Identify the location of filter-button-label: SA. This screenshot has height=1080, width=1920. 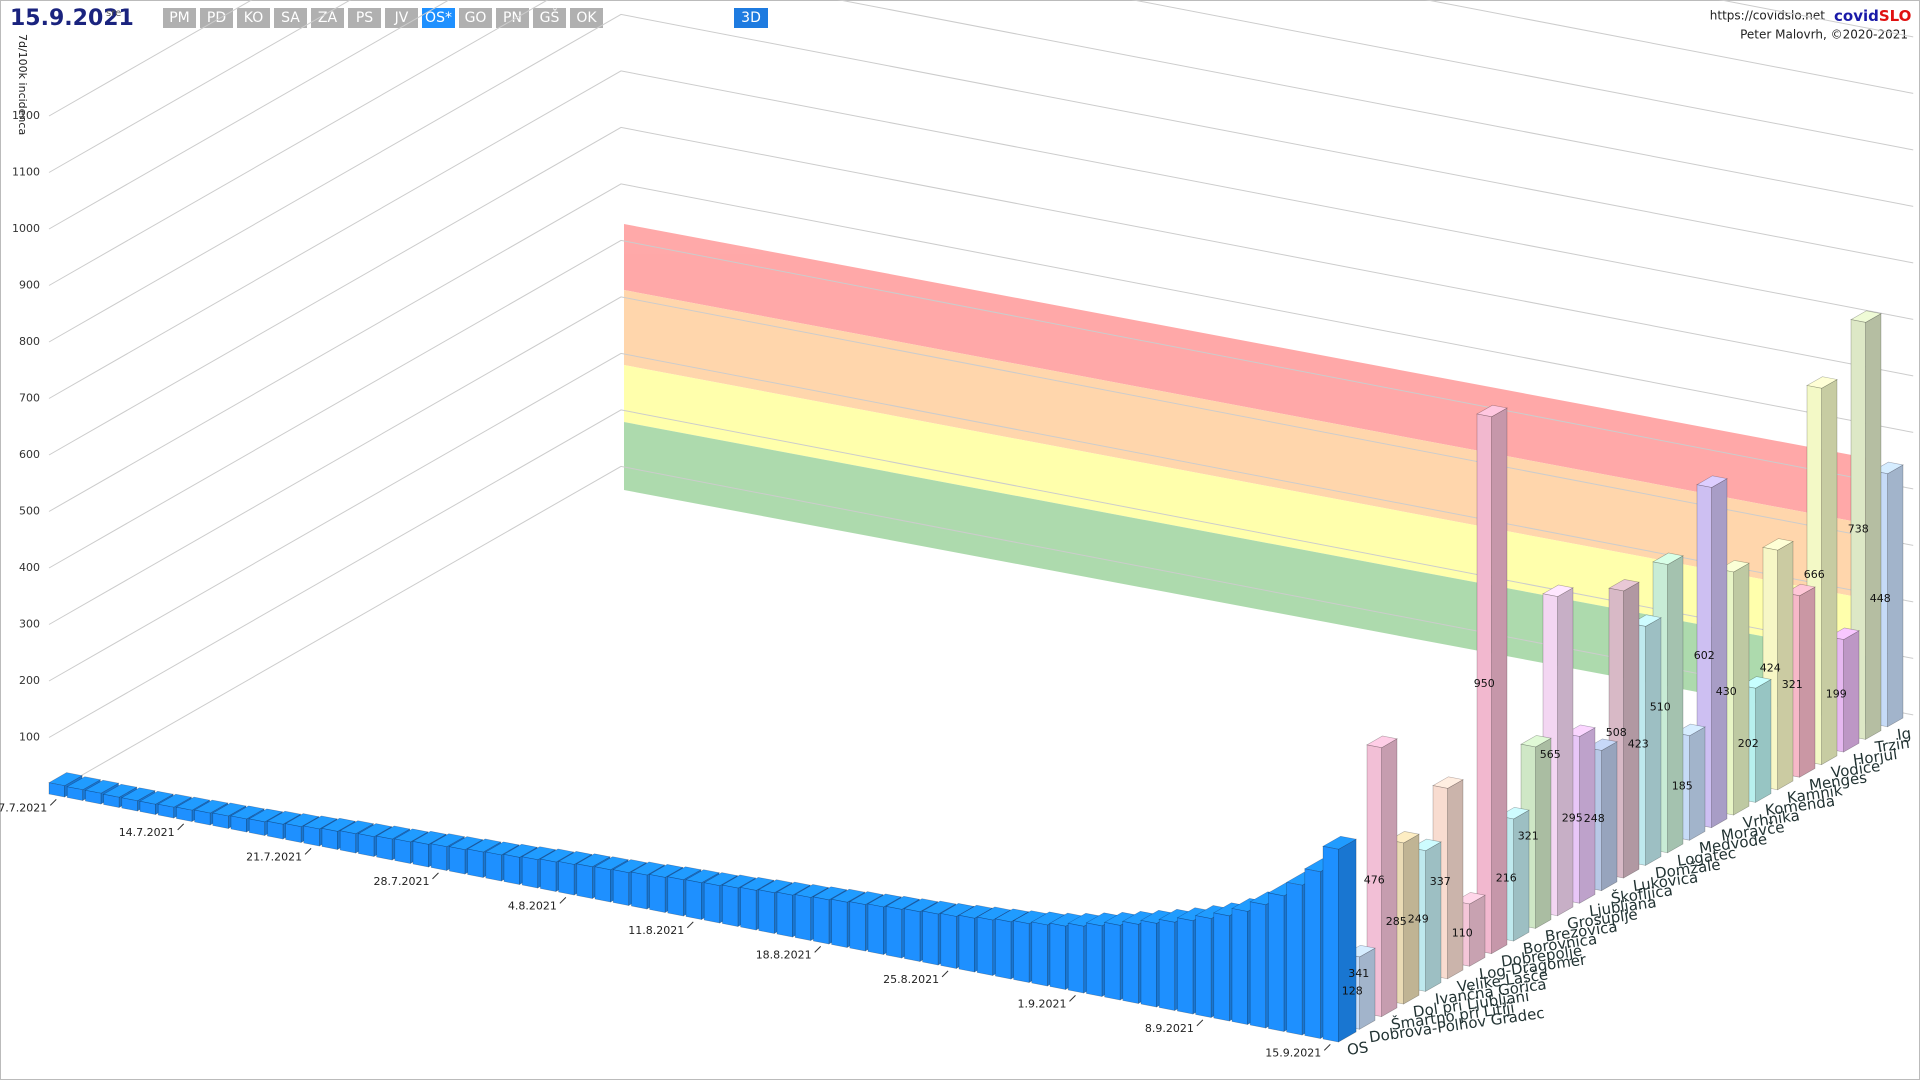
(290, 18).